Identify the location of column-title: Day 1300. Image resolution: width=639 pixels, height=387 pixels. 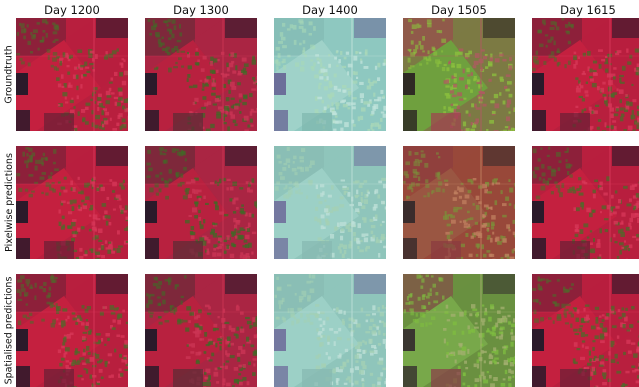
(201, 10).